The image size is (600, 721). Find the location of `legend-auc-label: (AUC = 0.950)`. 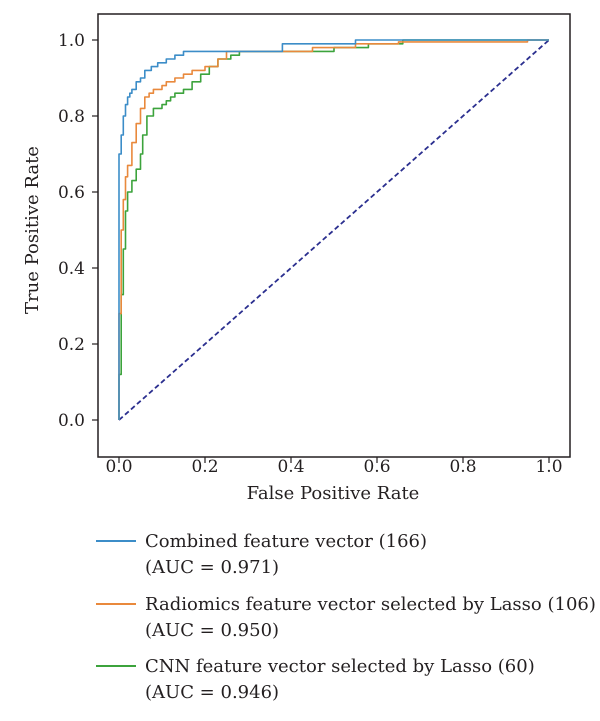

legend-auc-label: (AUC = 0.950) is located at coordinates (212, 630).